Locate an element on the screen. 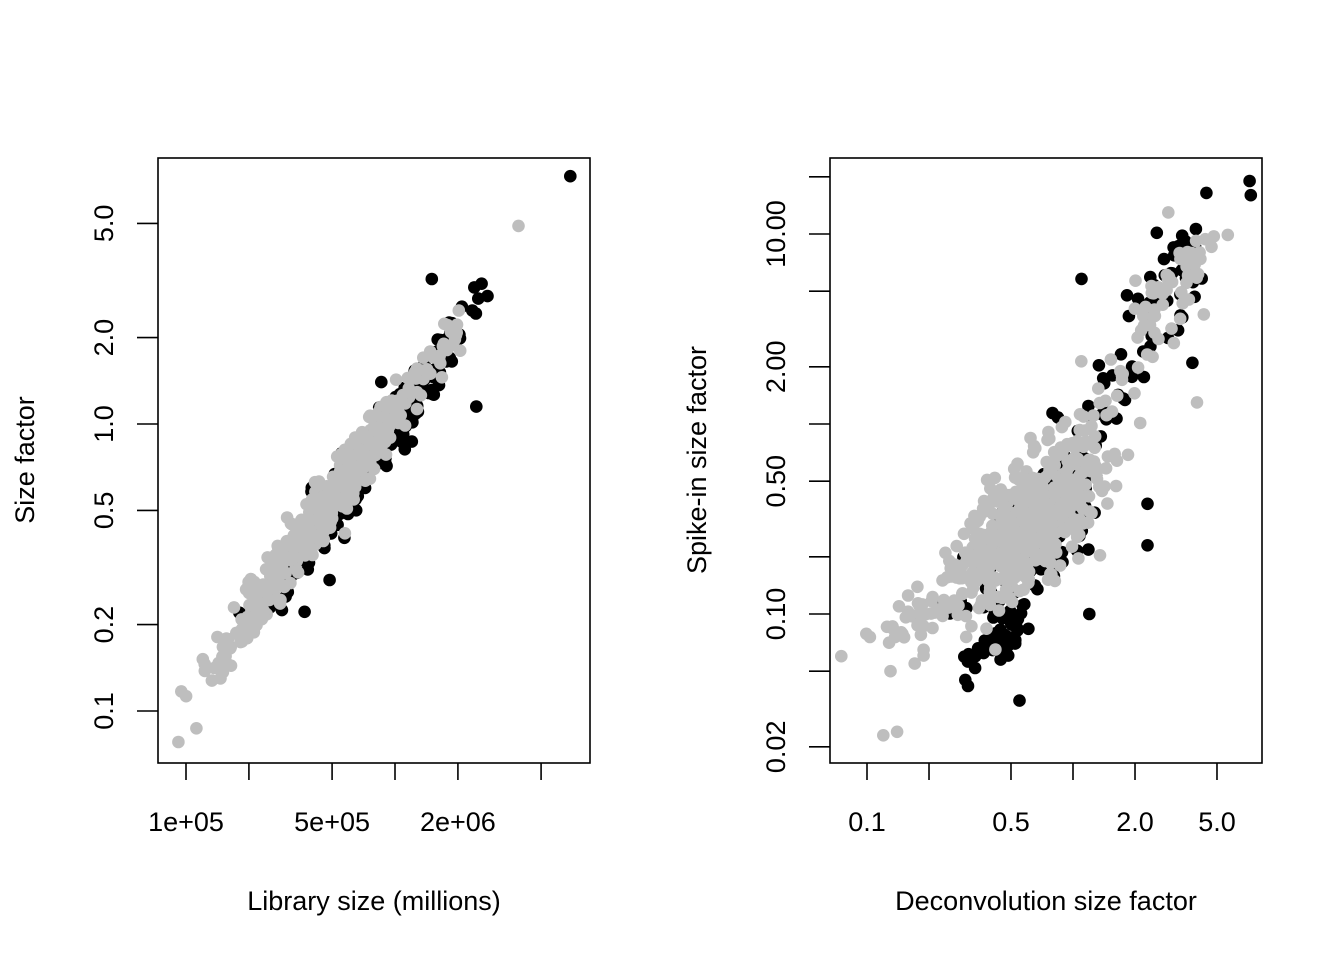 This screenshot has height=960, width=1344. y-tick-label: 0.5 is located at coordinates (104, 511).